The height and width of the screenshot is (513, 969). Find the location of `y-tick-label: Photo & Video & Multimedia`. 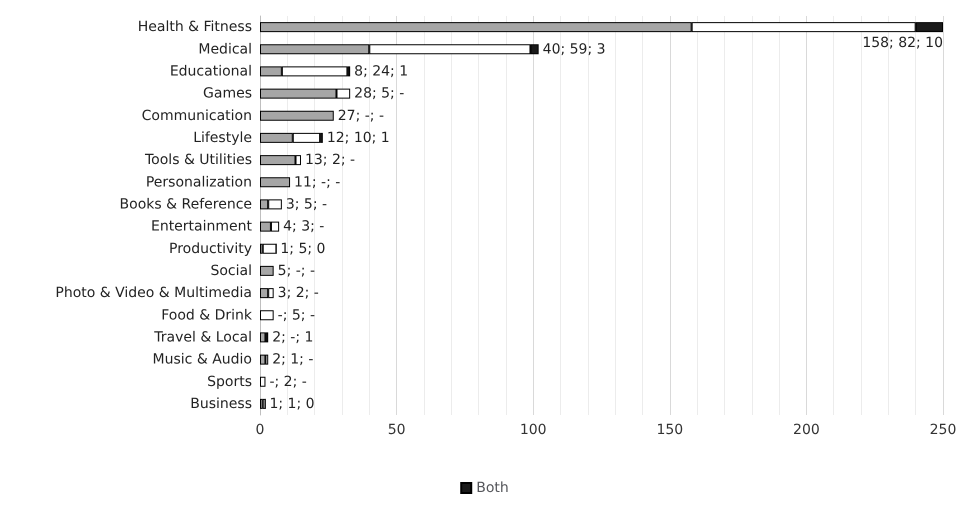

y-tick-label: Photo & Video & Multimedia is located at coordinates (153, 293).